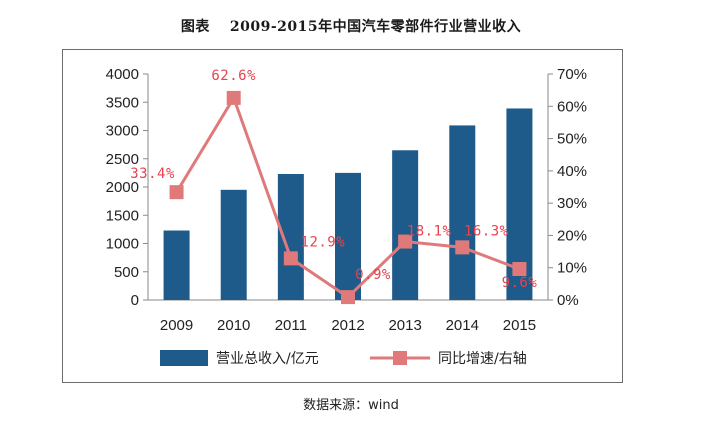 This screenshot has height=422, width=702. Describe the element at coordinates (519, 325) in the screenshot. I see `x-tick-label: 2015` at that location.